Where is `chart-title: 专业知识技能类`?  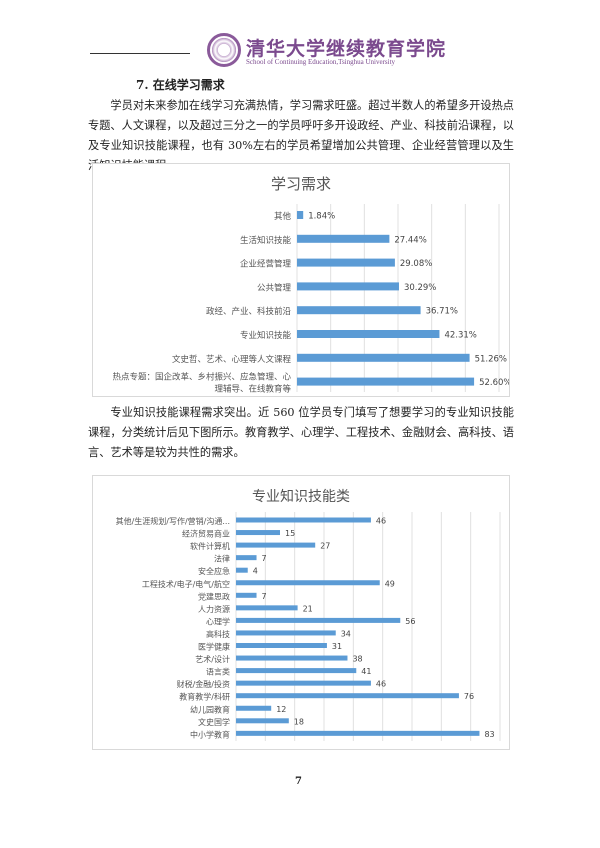 chart-title: 专业知识技能类 is located at coordinates (301, 496).